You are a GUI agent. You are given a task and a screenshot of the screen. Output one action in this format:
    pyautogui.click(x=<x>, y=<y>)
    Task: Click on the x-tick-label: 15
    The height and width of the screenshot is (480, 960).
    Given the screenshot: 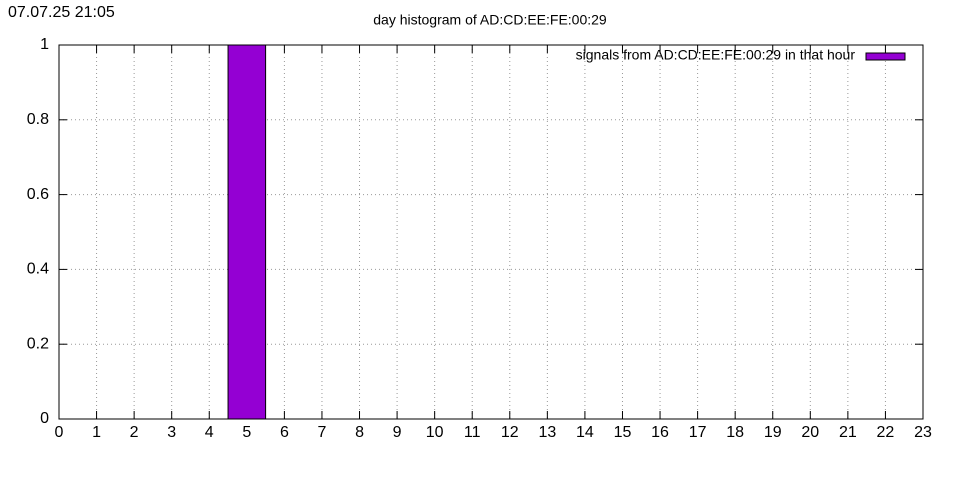 What is the action you would take?
    pyautogui.click(x=623, y=432)
    